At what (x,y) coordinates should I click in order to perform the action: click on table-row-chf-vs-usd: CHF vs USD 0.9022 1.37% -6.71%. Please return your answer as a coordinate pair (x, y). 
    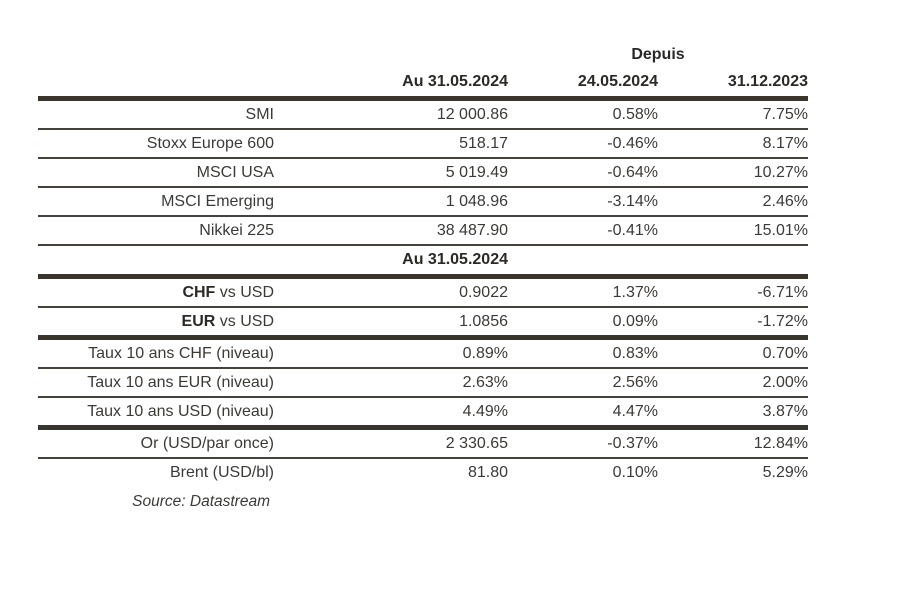
    Looking at the image, I should click on (423, 293).